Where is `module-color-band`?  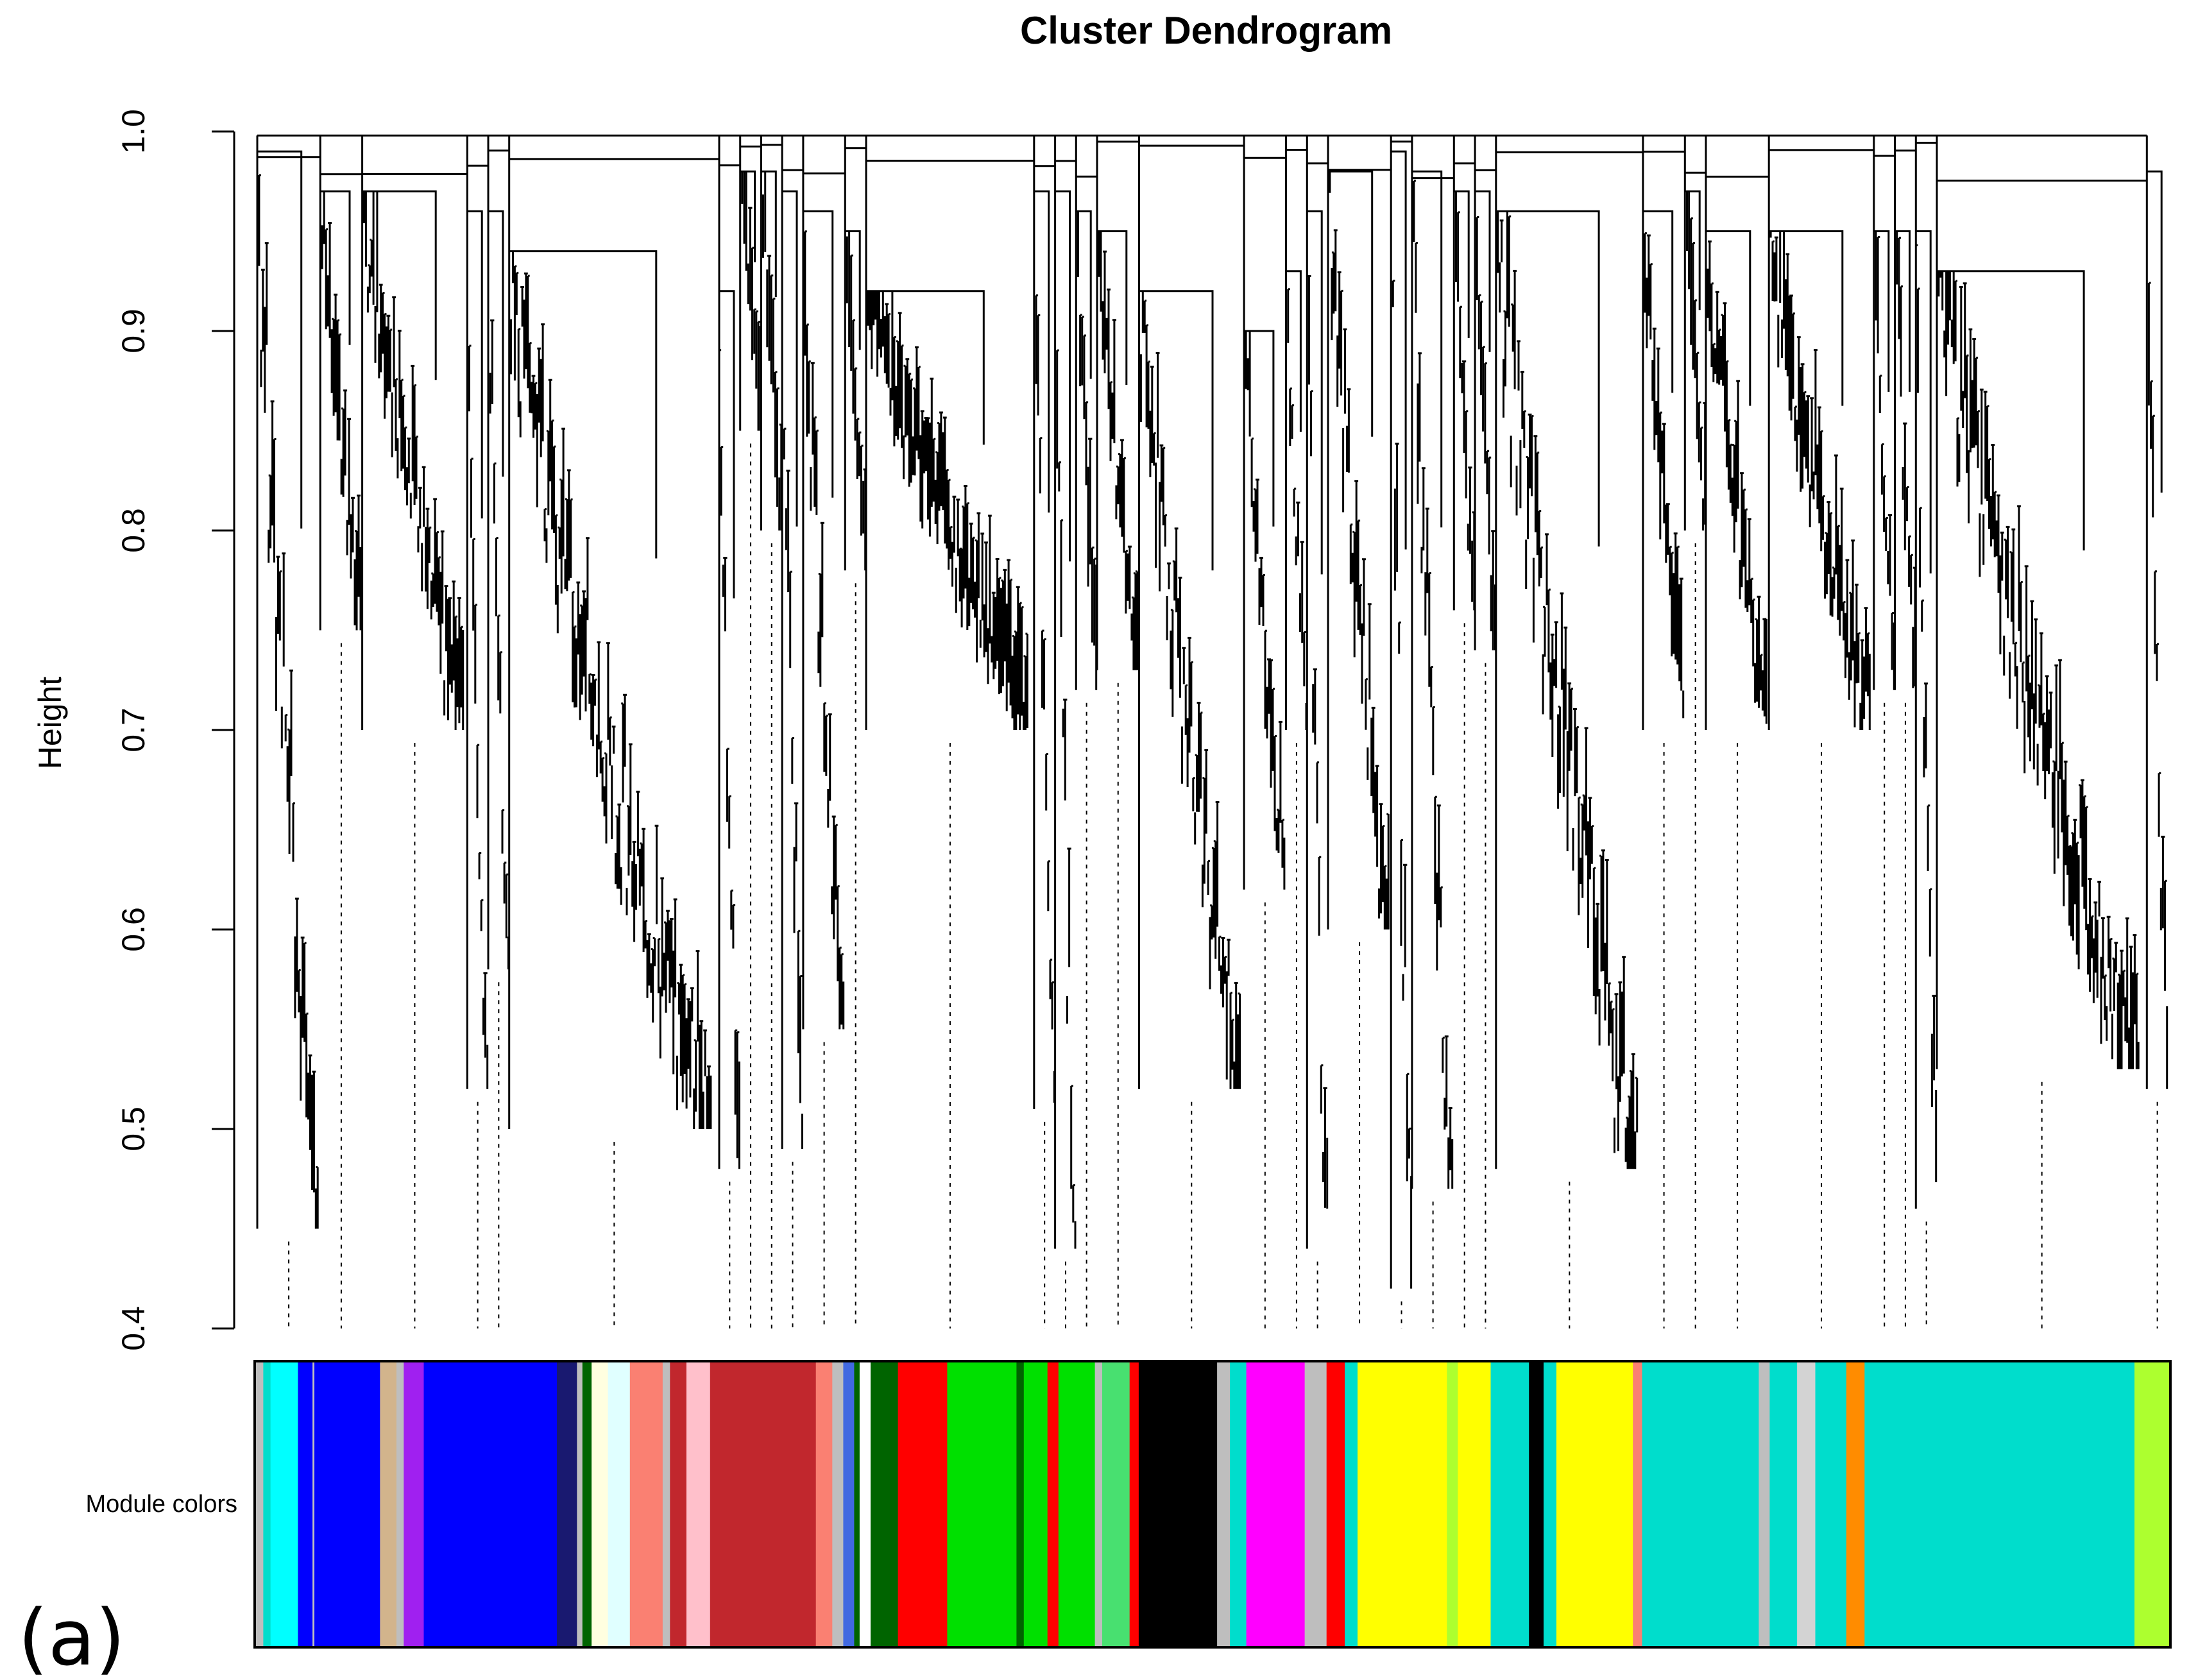
module-color-band is located at coordinates (1213, 1504).